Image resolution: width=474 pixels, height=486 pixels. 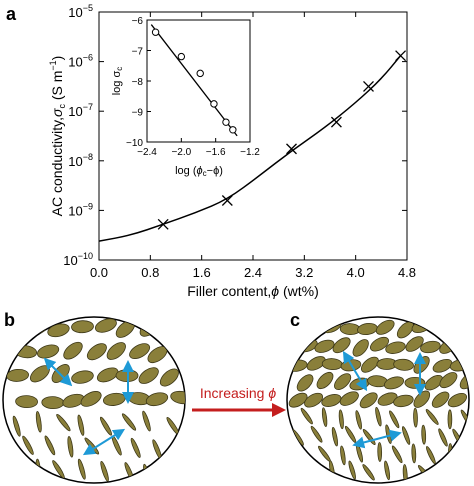 What do you see at coordinates (80, 209) in the screenshot?
I see `main-ytick-label: 10⁻⁹` at bounding box center [80, 209].